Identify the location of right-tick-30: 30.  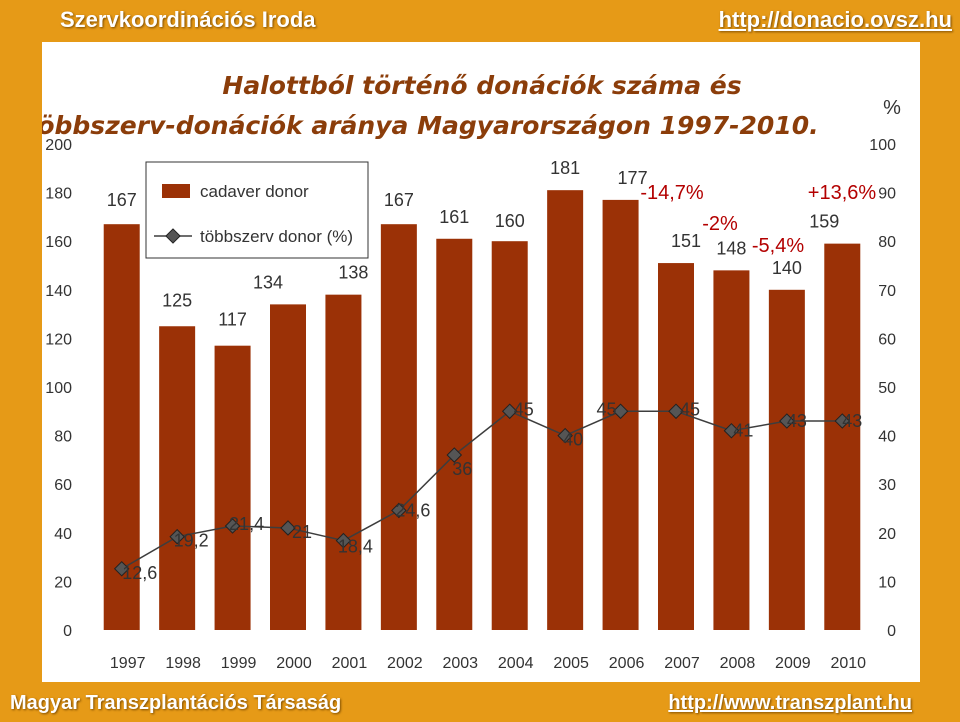
(887, 485).